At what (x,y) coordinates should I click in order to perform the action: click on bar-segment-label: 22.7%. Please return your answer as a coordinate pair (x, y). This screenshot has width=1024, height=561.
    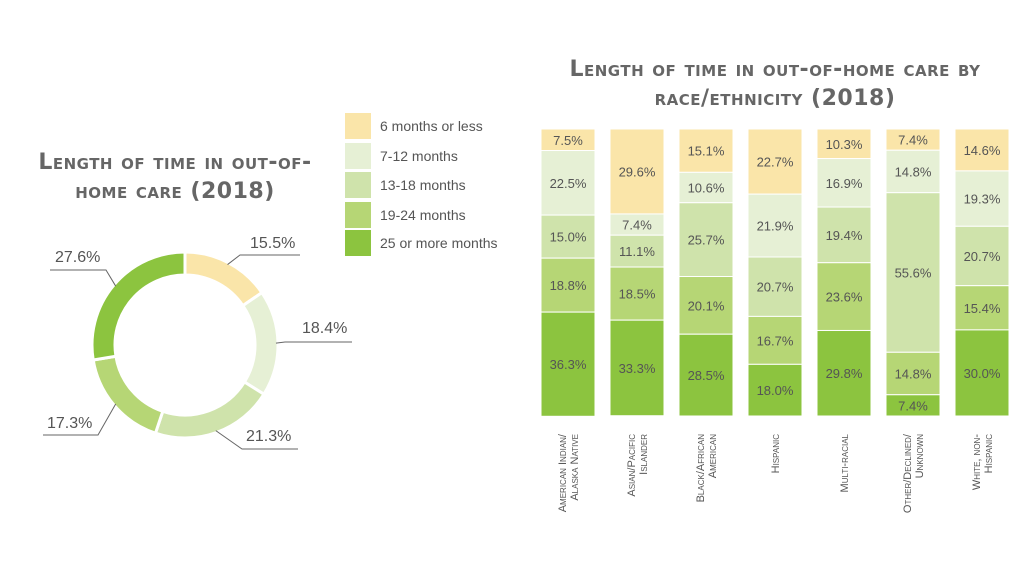
    Looking at the image, I should click on (775, 162).